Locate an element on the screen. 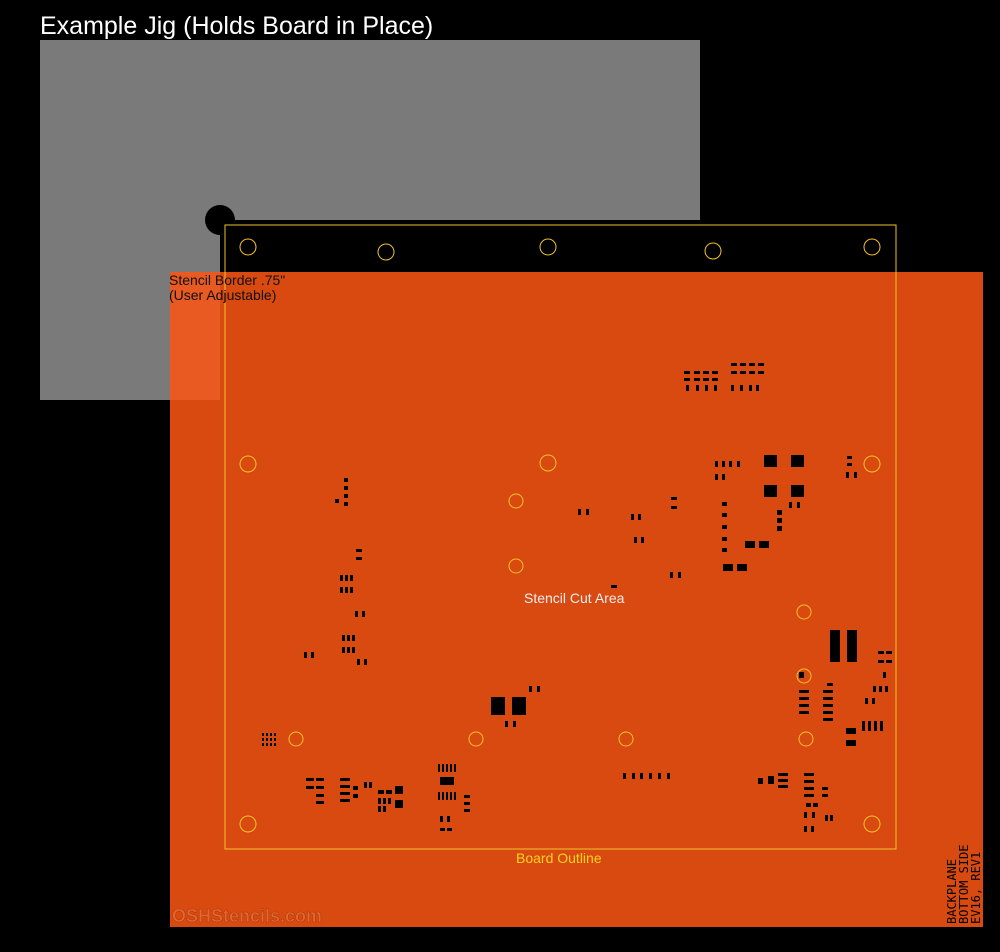 This screenshot has width=1000, height=952. board-side-text: BACKPLANE BOTTOM SIDE EV16, REV1 is located at coordinates (964, 884).